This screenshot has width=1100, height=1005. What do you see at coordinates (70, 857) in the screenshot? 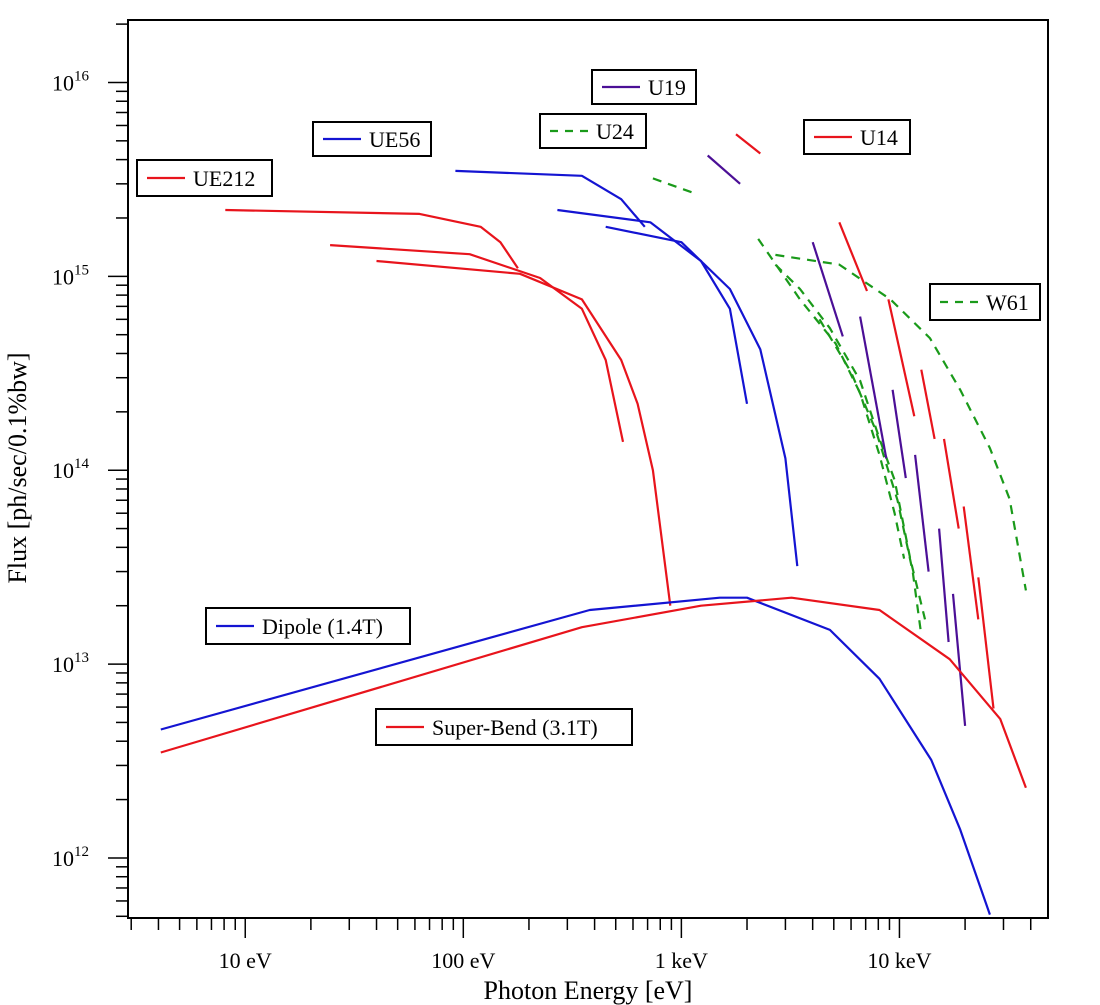
I see `y-tick-label: 1012` at bounding box center [70, 857].